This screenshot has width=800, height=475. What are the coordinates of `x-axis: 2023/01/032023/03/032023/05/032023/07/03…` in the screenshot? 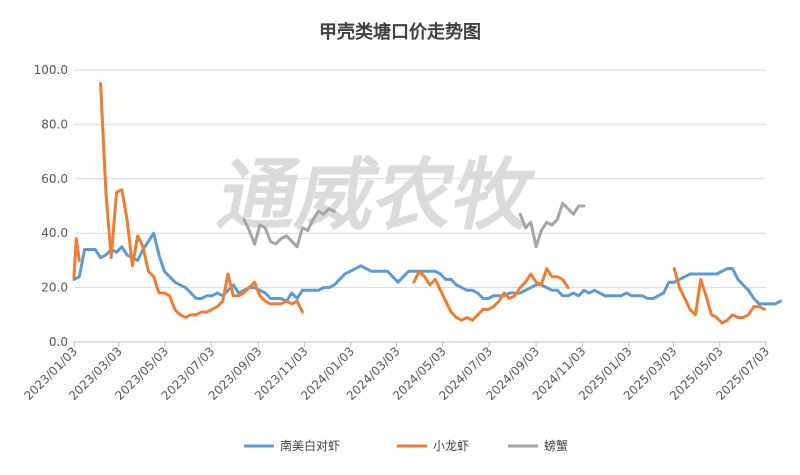 It's located at (396, 372).